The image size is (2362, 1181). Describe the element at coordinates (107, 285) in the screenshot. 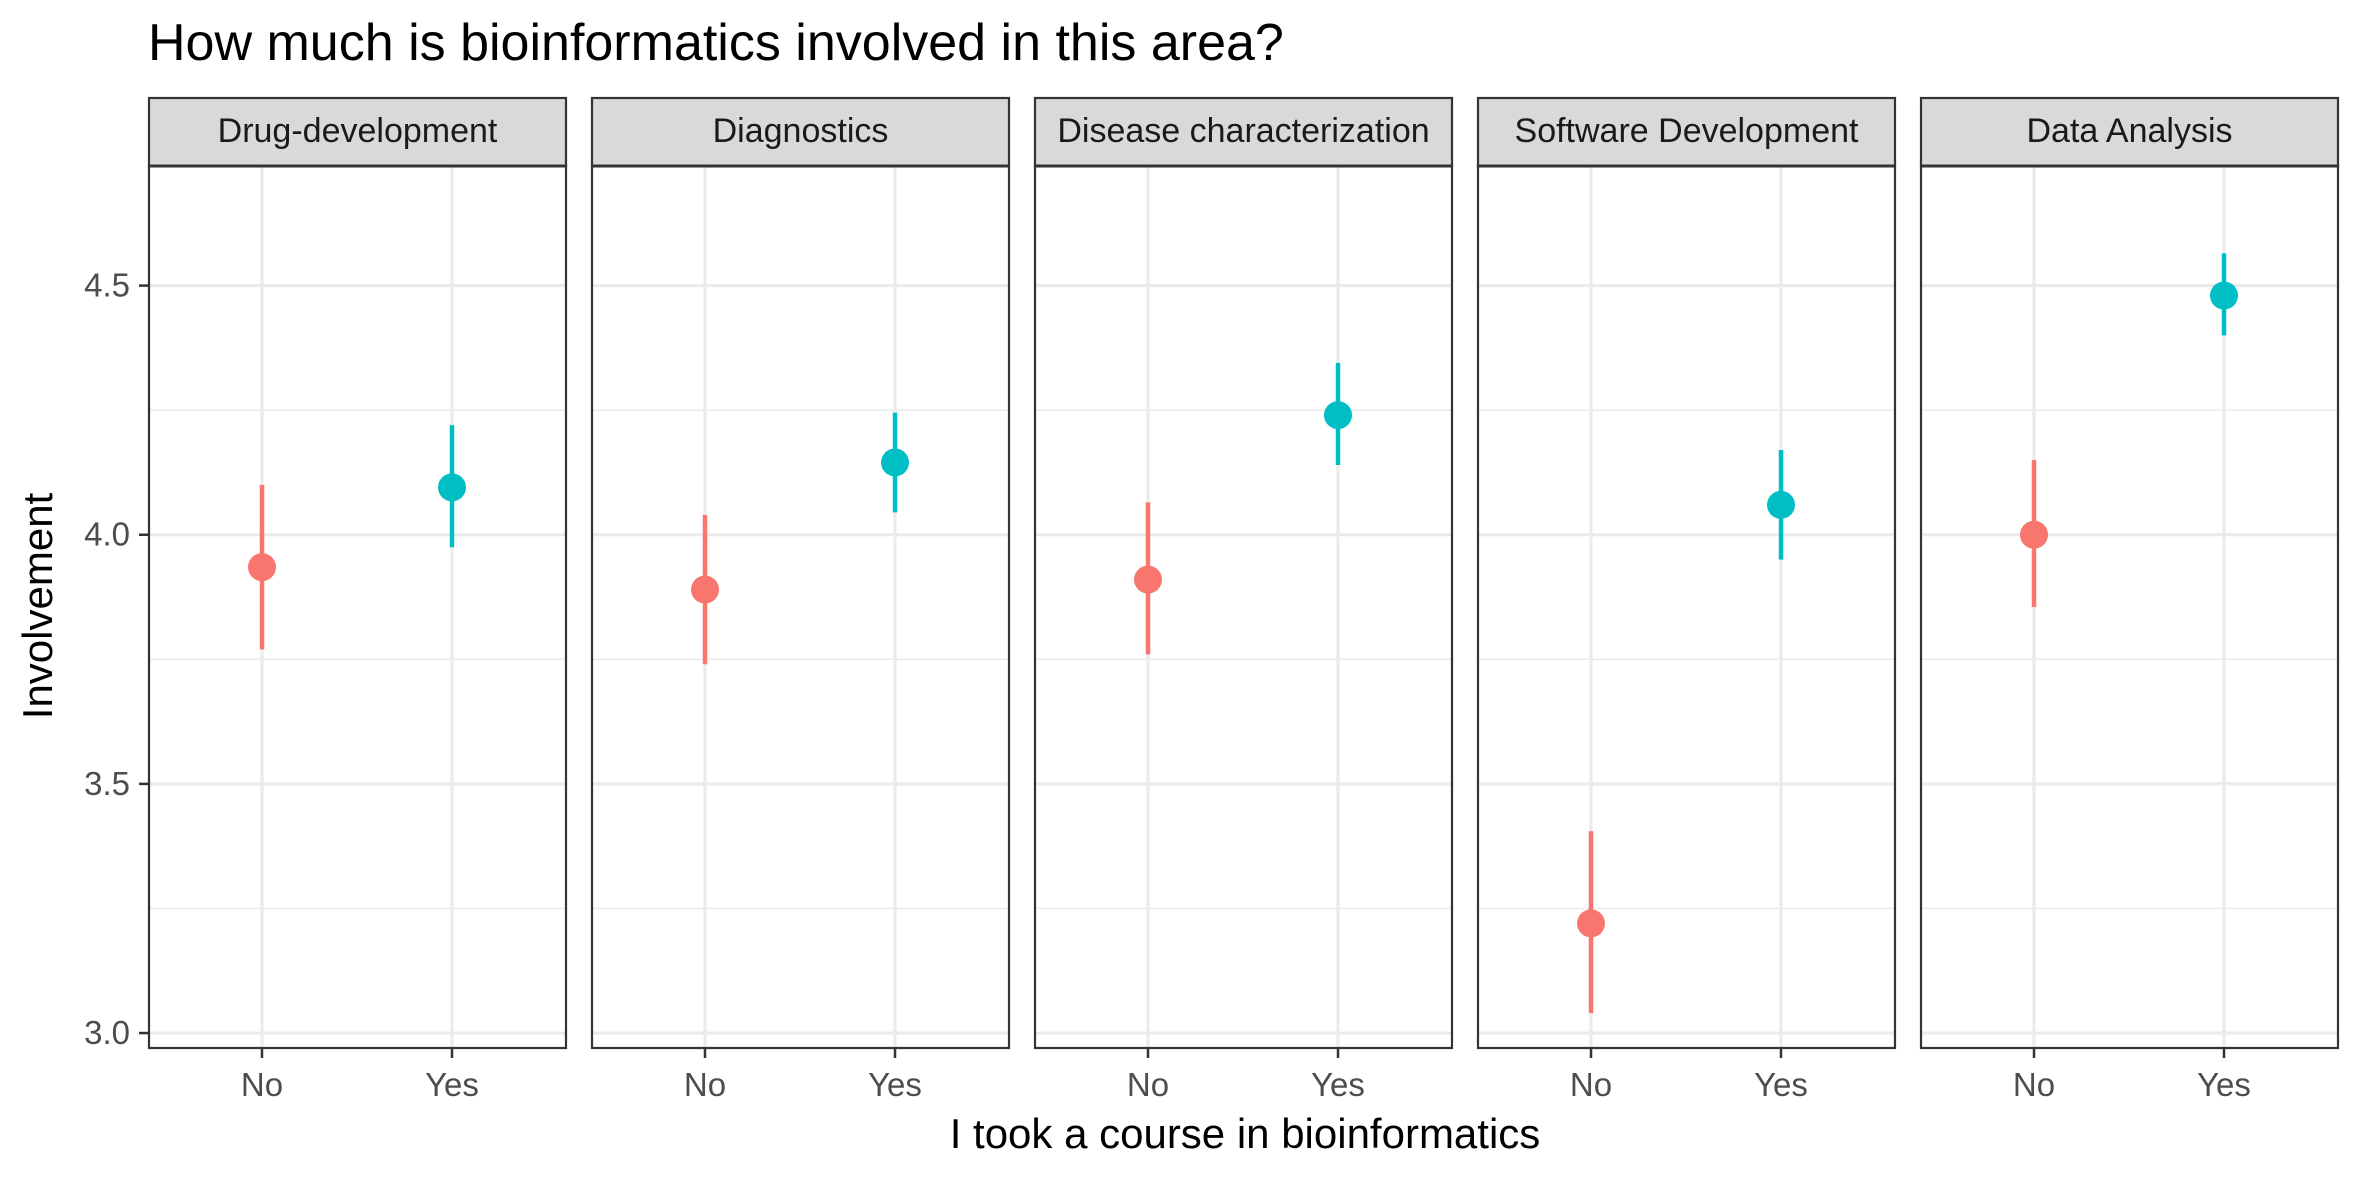

I see `y-tick-label: 4.5` at that location.